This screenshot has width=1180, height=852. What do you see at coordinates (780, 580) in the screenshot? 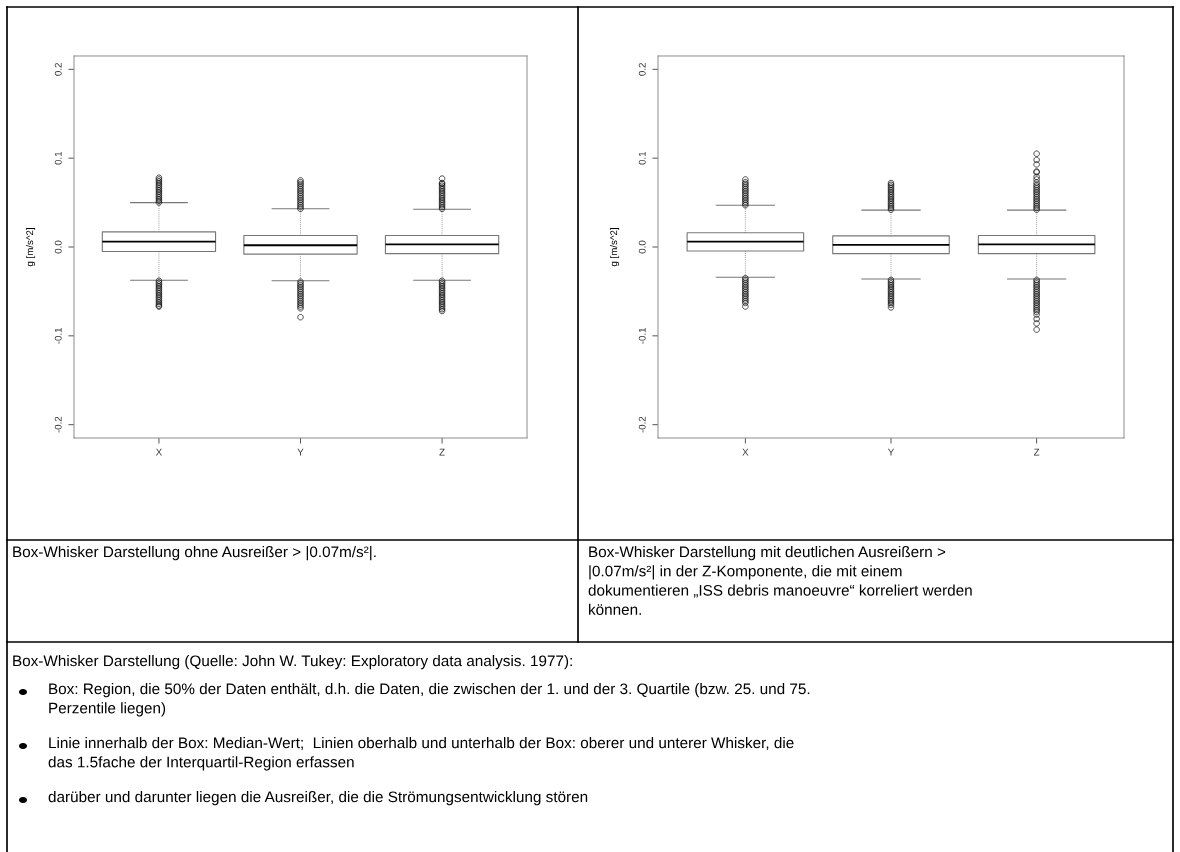
I see `text: Box-Whisker Darstellung mit deutlichen Ausreißern > |0.07m/s²| in der Z-Komponente, die mit einem dokumentieren „ISS debris manoeuvre“ korreliert werden können.` at bounding box center [780, 580].